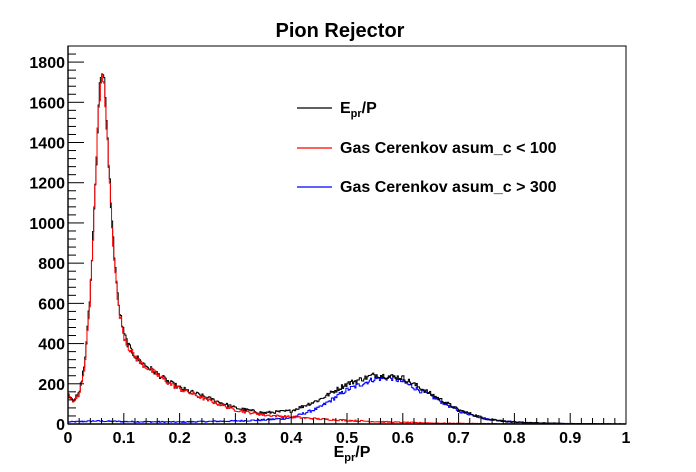  What do you see at coordinates (350, 458) in the screenshot?
I see `x-axis-label-sub: pr` at bounding box center [350, 458].